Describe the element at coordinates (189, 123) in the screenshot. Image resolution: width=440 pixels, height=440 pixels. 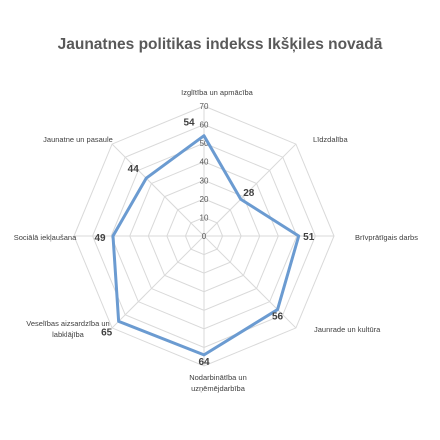
I see `data-label: 54` at that location.